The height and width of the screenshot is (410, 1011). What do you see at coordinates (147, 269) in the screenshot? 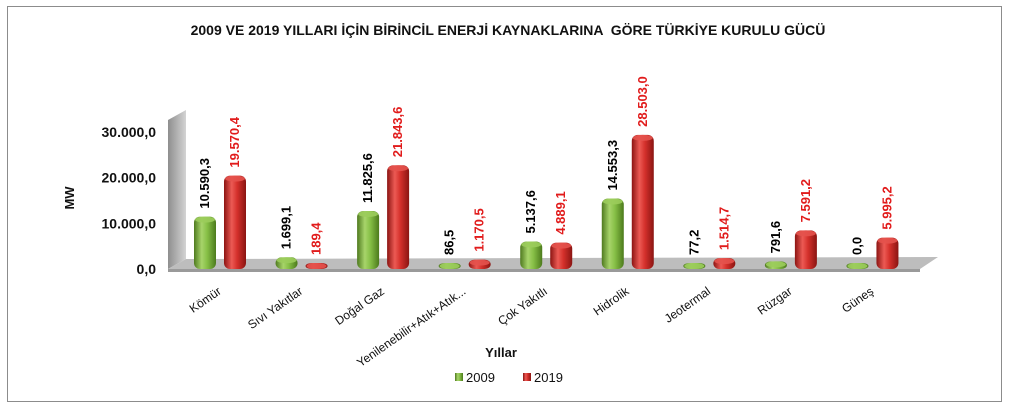
I see `y-tick-label: 0,0` at bounding box center [147, 269].